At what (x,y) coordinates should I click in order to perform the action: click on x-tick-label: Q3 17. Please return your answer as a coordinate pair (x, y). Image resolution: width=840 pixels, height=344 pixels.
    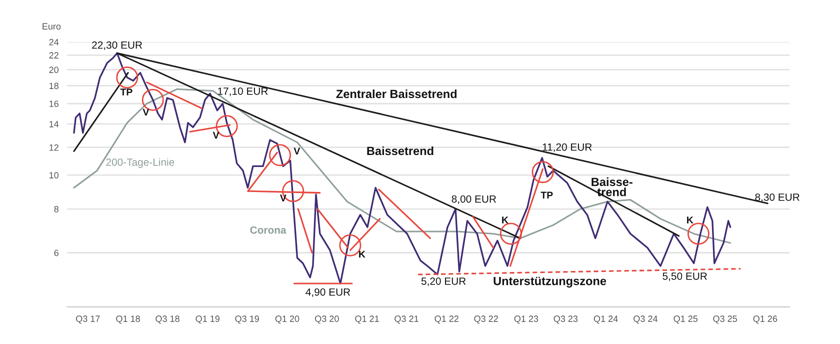
    Looking at the image, I should click on (88, 320).